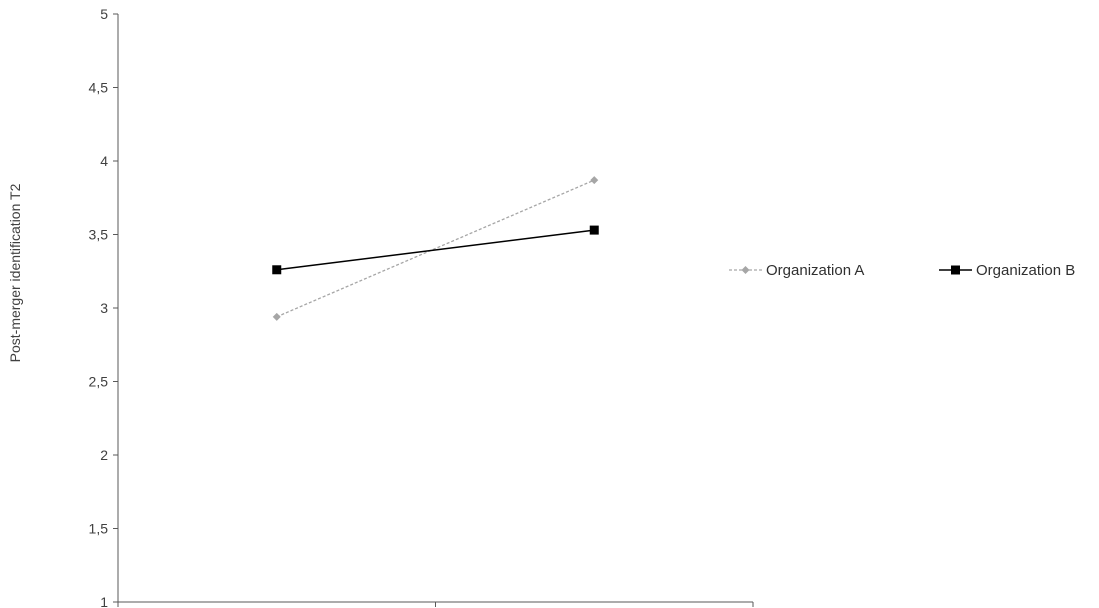 This screenshot has height=608, width=1099. I want to click on y-axis-title: Post-merger identification T2, so click(15, 272).